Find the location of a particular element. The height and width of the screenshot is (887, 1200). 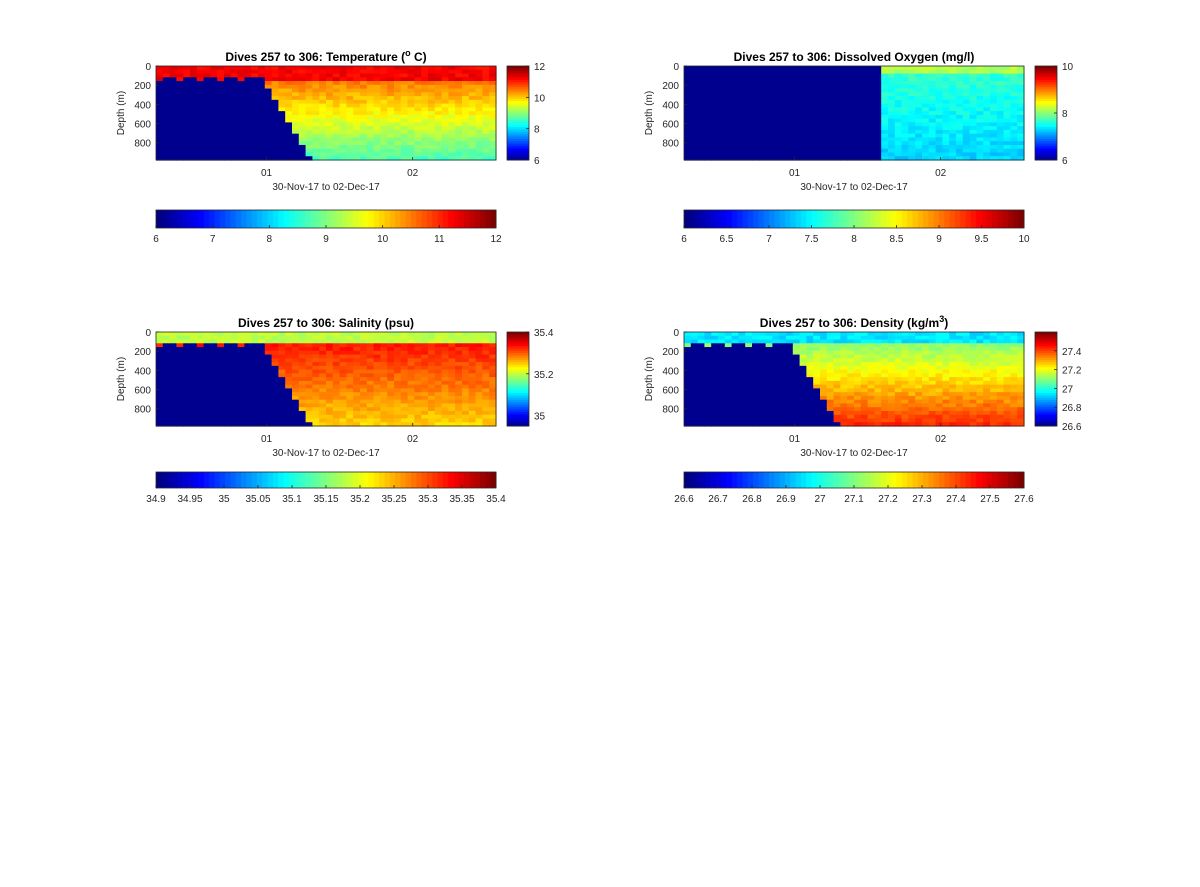

side-colorbar-label: 12 is located at coordinates (540, 67).